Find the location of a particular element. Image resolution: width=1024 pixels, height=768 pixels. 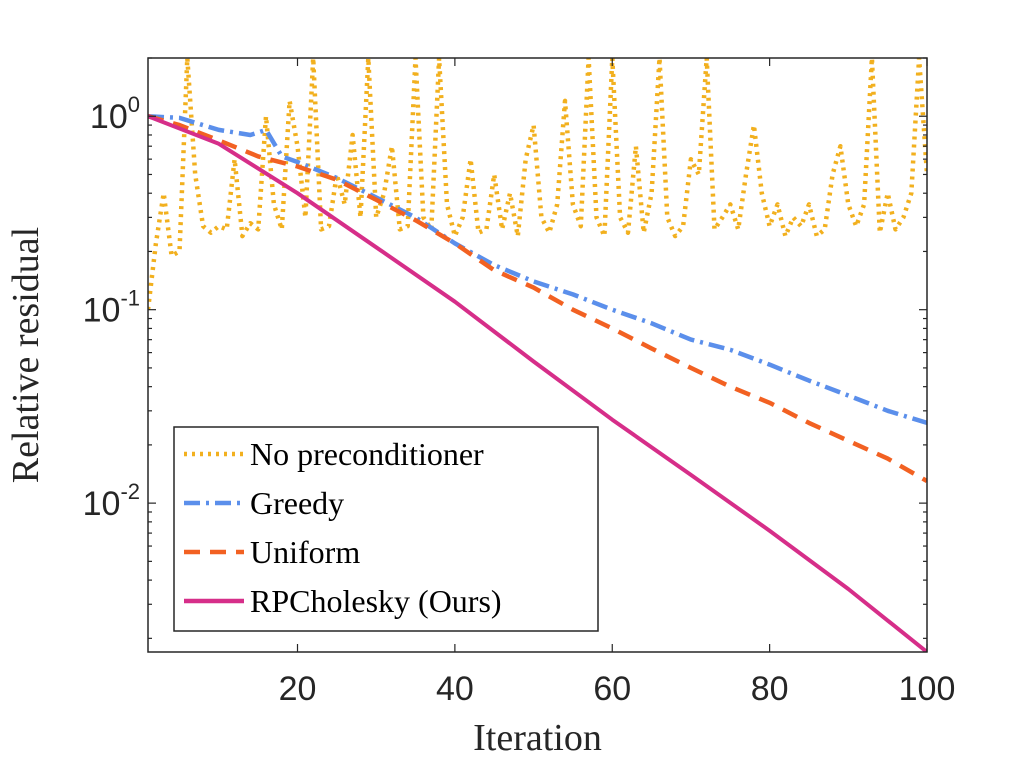

legend-label-no-preconditioner: No preconditioner is located at coordinates (367, 454).